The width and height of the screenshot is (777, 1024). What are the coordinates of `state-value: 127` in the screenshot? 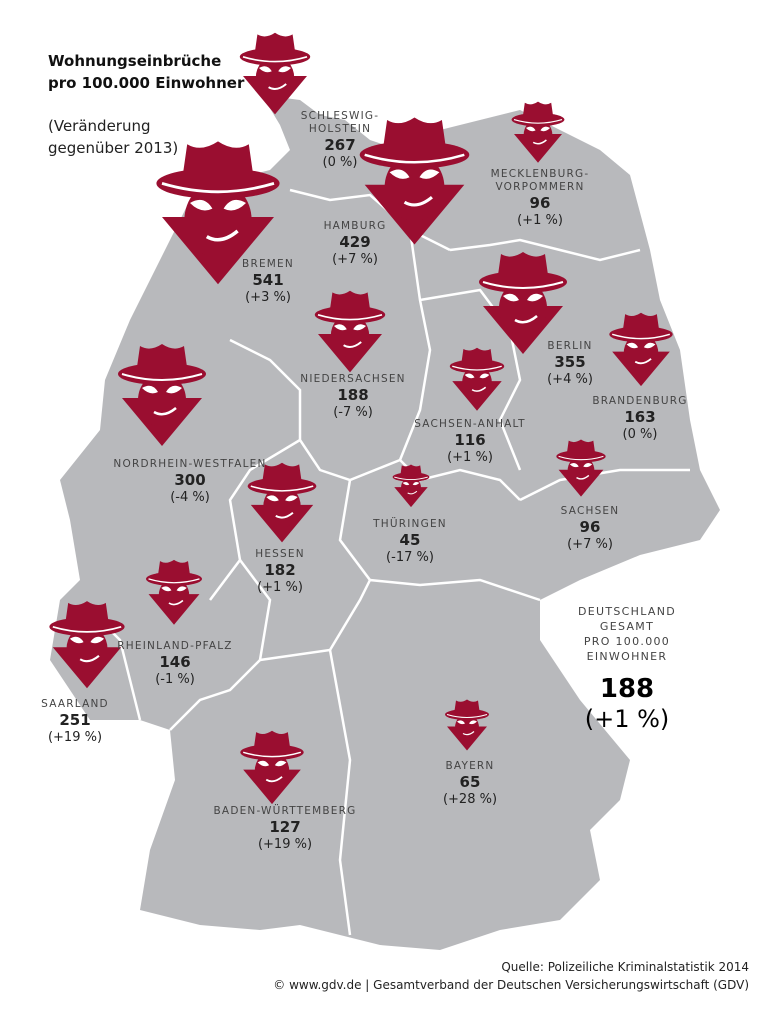 It's located at (285, 827).